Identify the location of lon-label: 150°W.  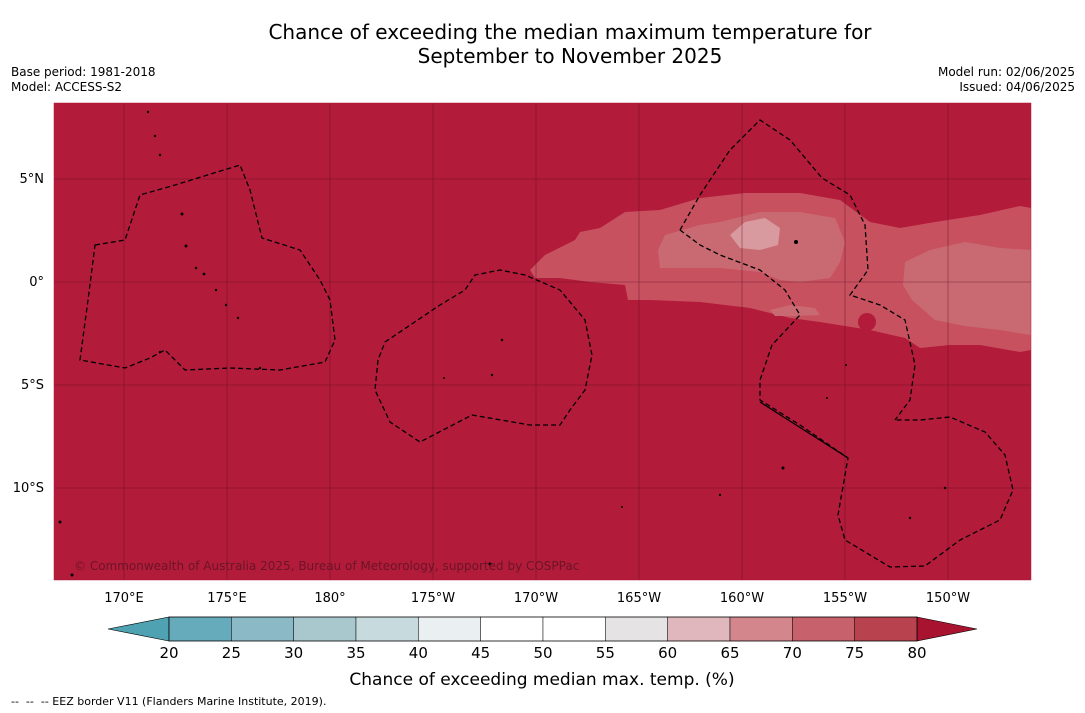
(948, 598).